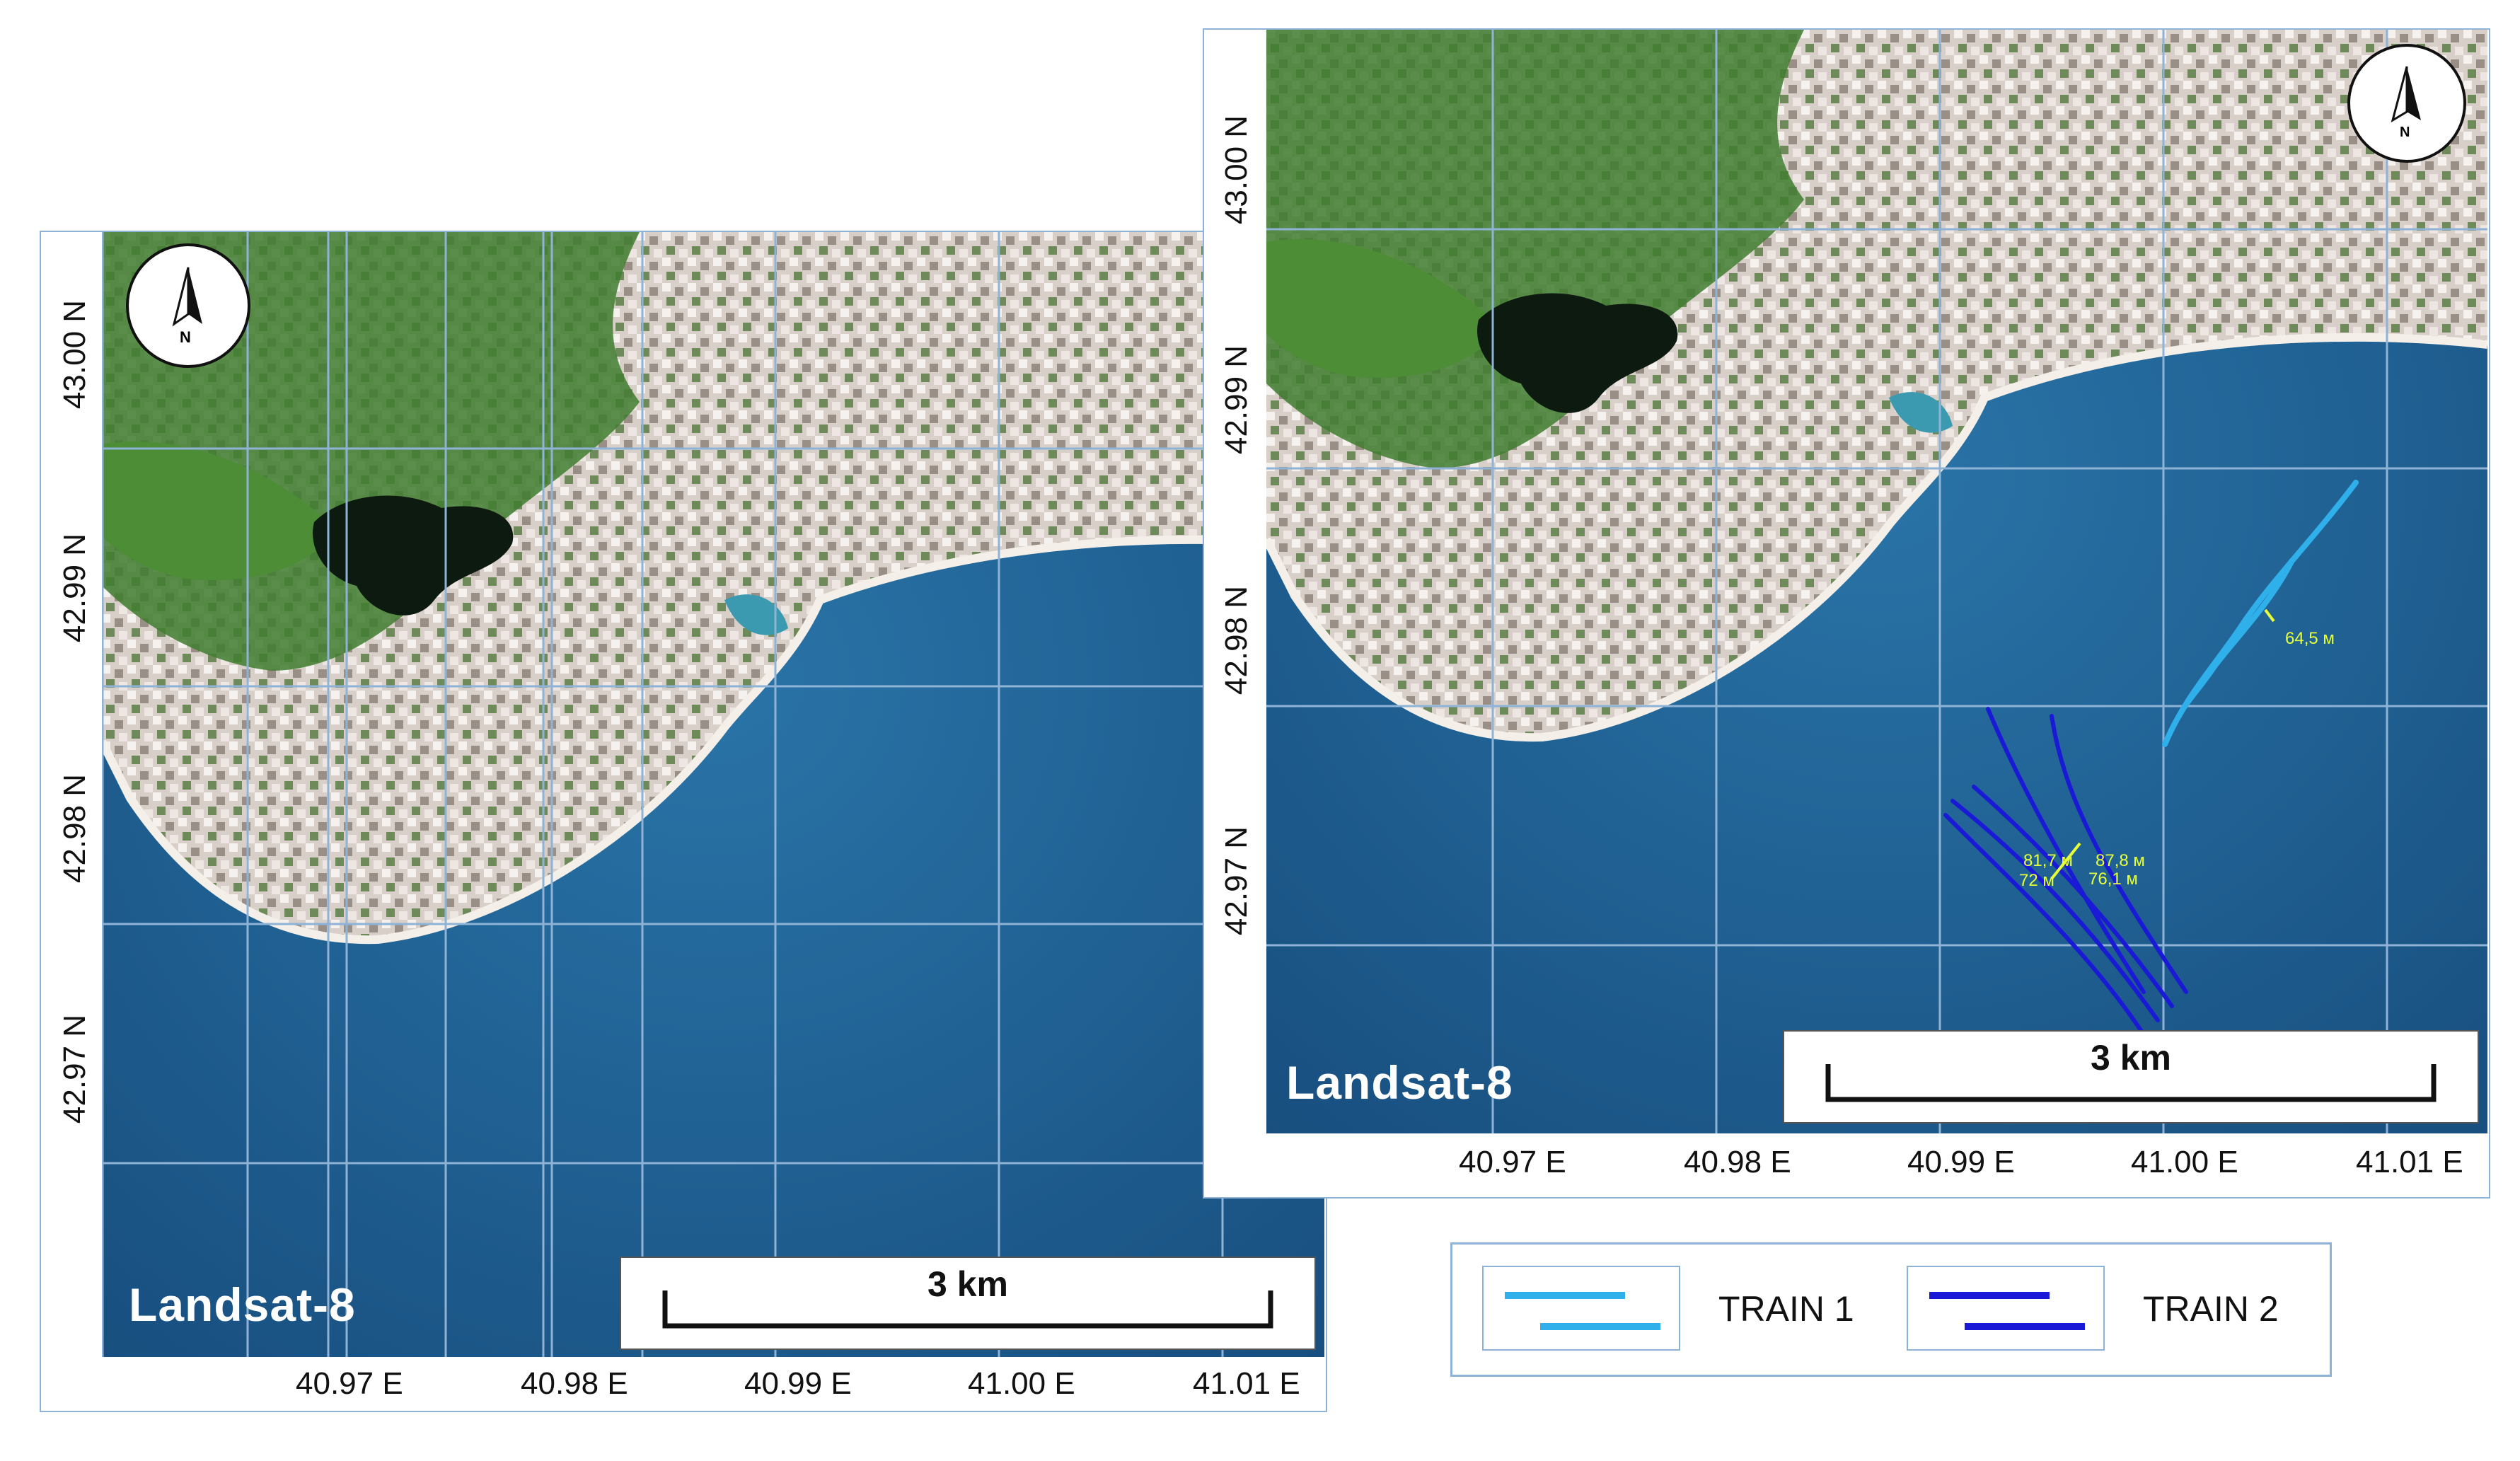  Describe the element at coordinates (1237, 640) in the screenshot. I see `right-lat-label-42-98: 42.98 N` at that location.